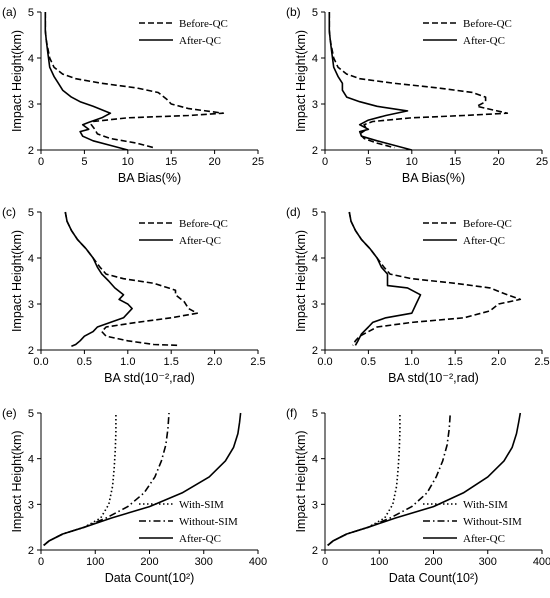 The height and width of the screenshot is (598, 550). What do you see at coordinates (9, 12) in the screenshot?
I see `panel-label: (a)` at bounding box center [9, 12].